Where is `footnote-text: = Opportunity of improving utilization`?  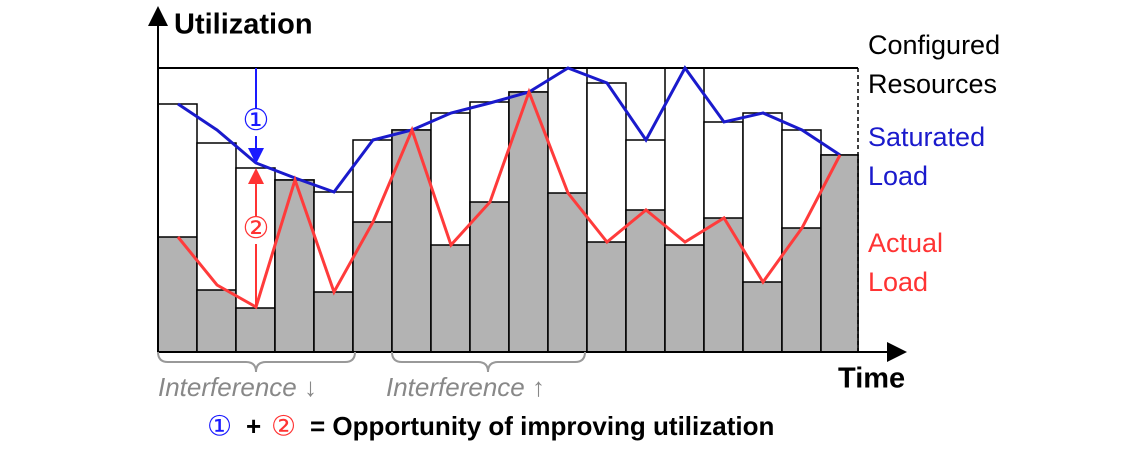 footnote-text: = Opportunity of improving utilization is located at coordinates (542, 426).